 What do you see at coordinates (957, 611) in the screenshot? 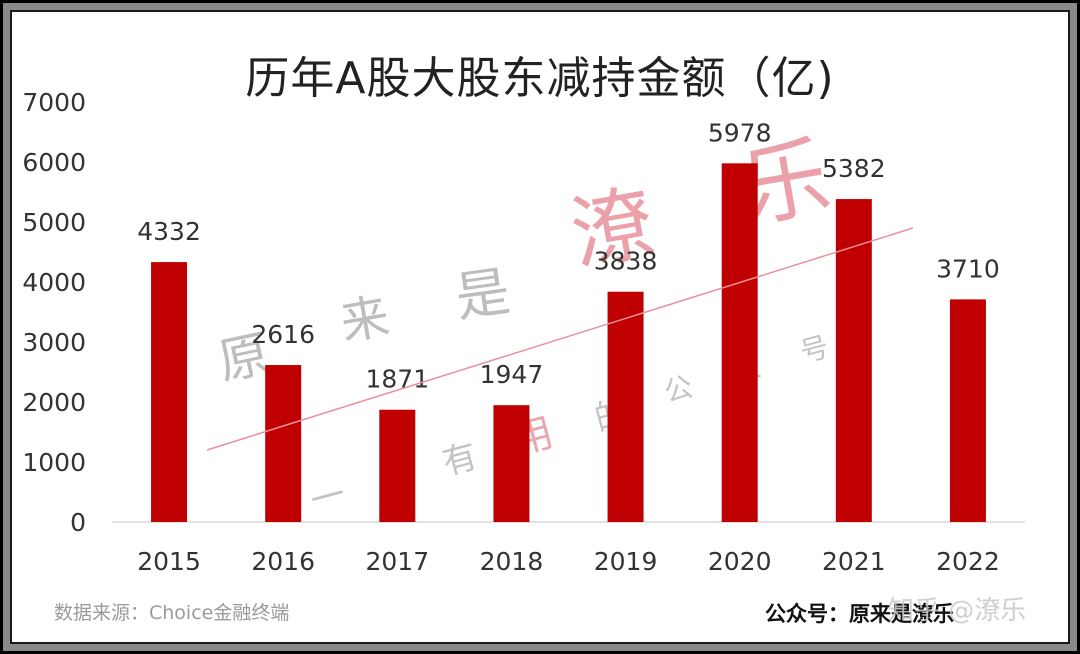
I see `site-watermark: 知乎 @潦乐` at bounding box center [957, 611].